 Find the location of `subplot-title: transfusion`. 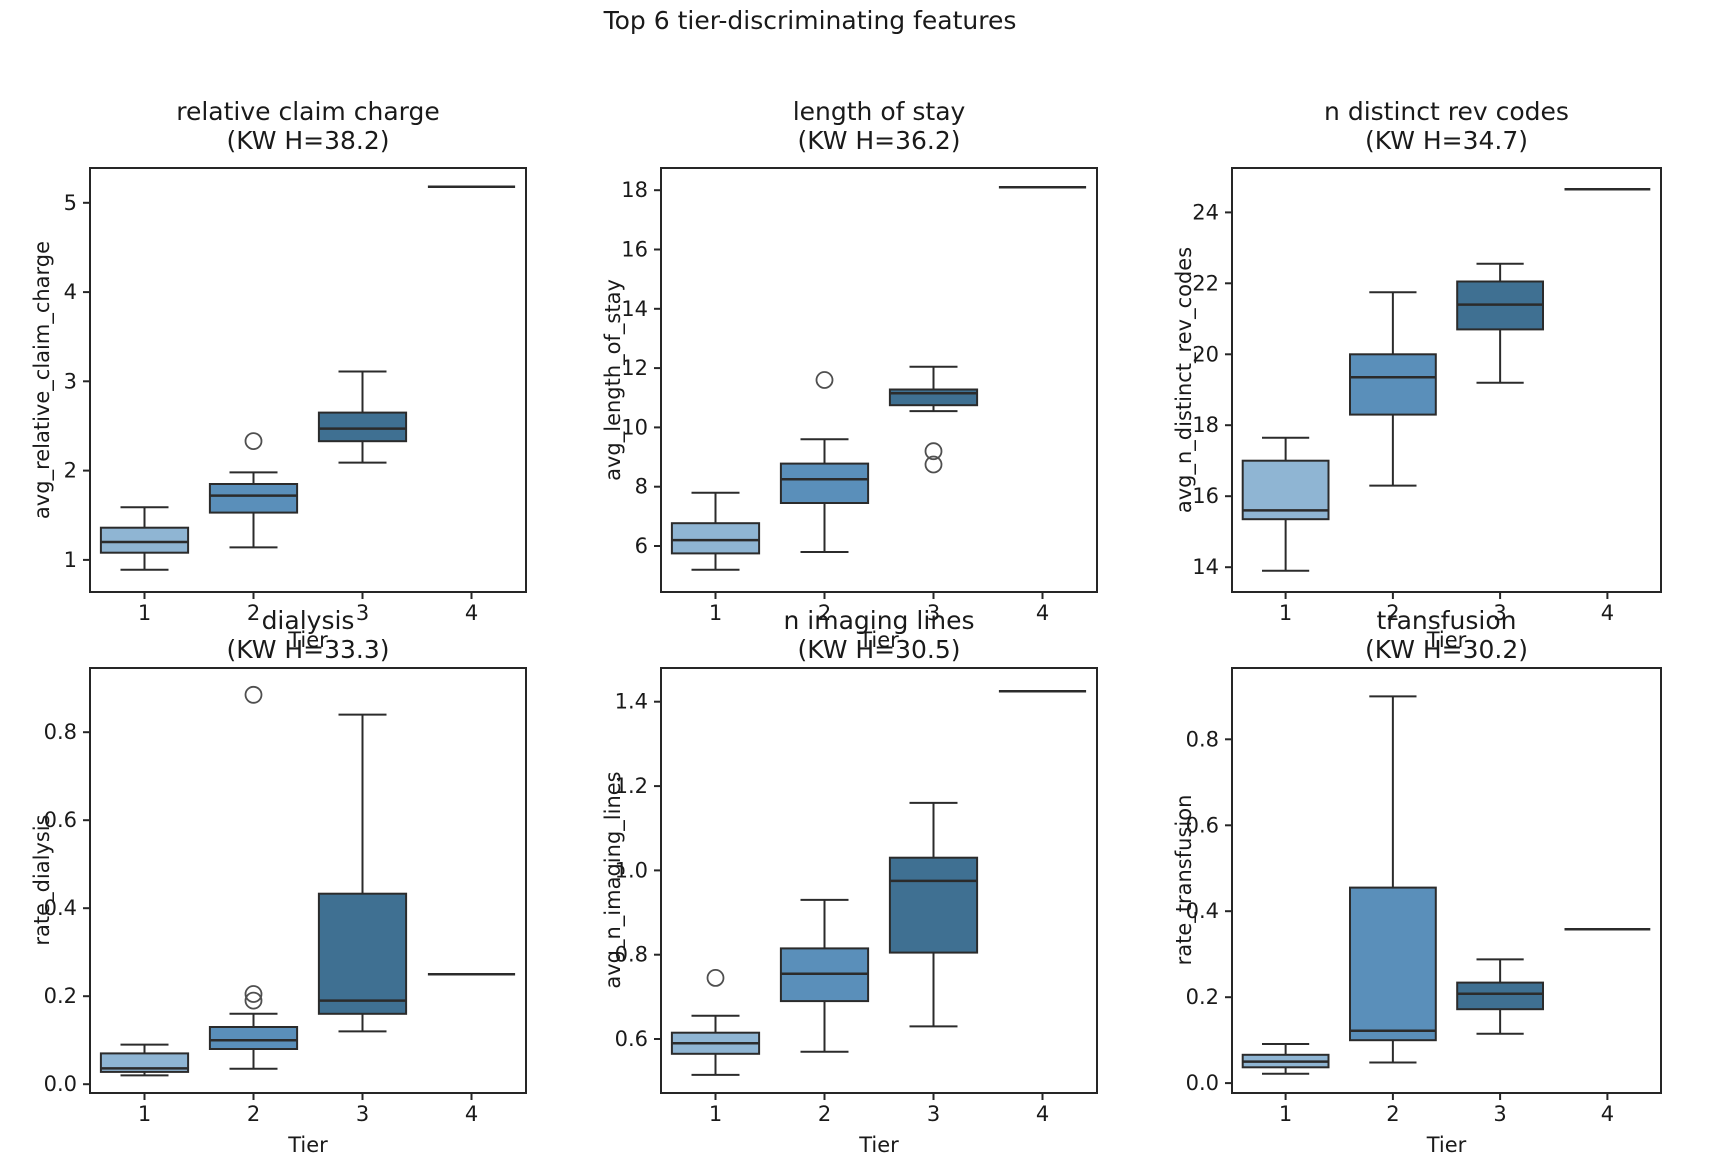

subplot-title: transfusion is located at coordinates (1446, 620).